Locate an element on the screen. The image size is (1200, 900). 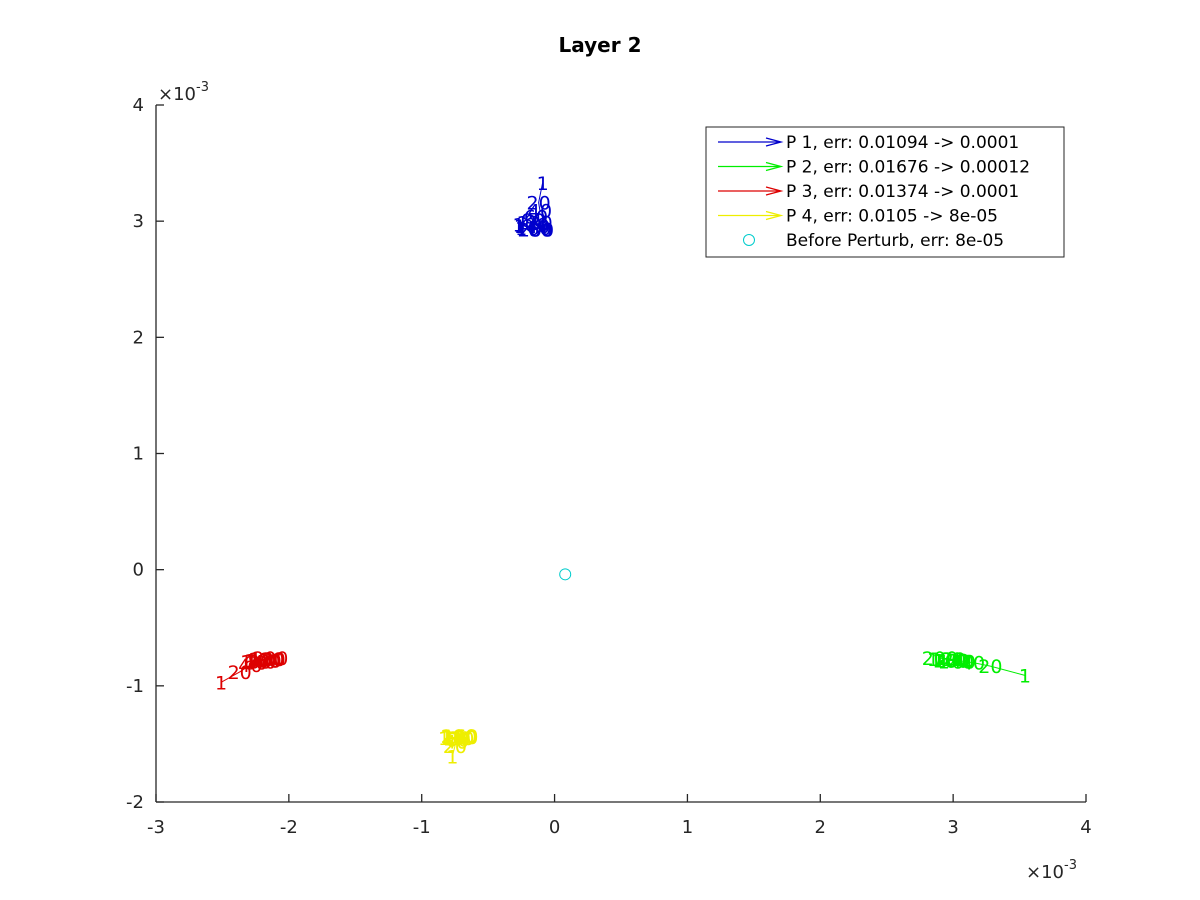
x-tick-label: 3 is located at coordinates (952, 827).